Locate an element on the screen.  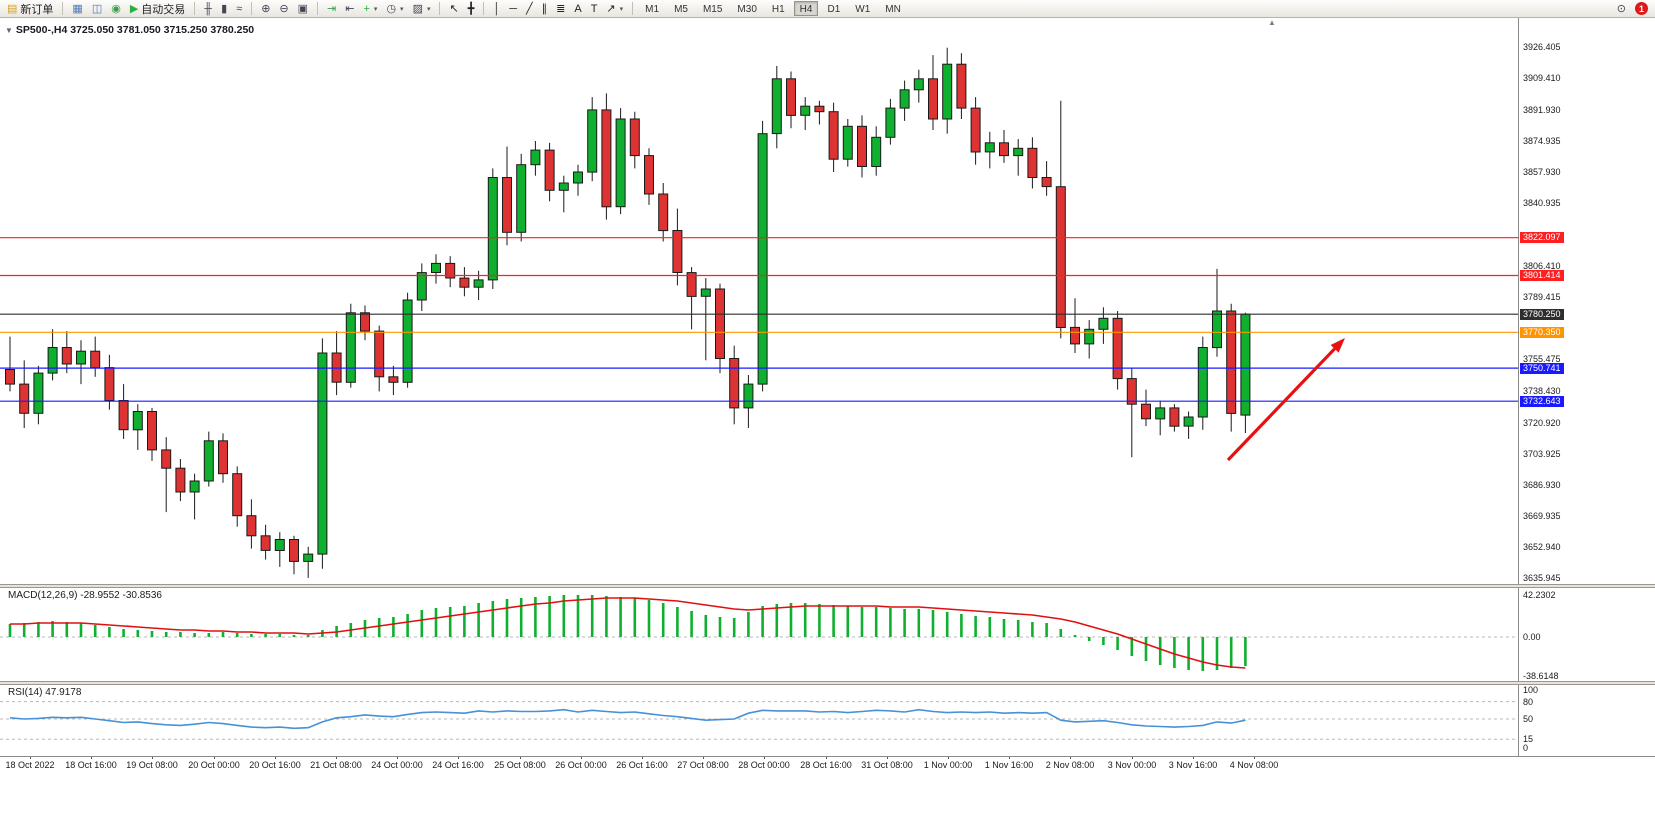
crosshair-button: ╋ is located at coordinates (471, 9).